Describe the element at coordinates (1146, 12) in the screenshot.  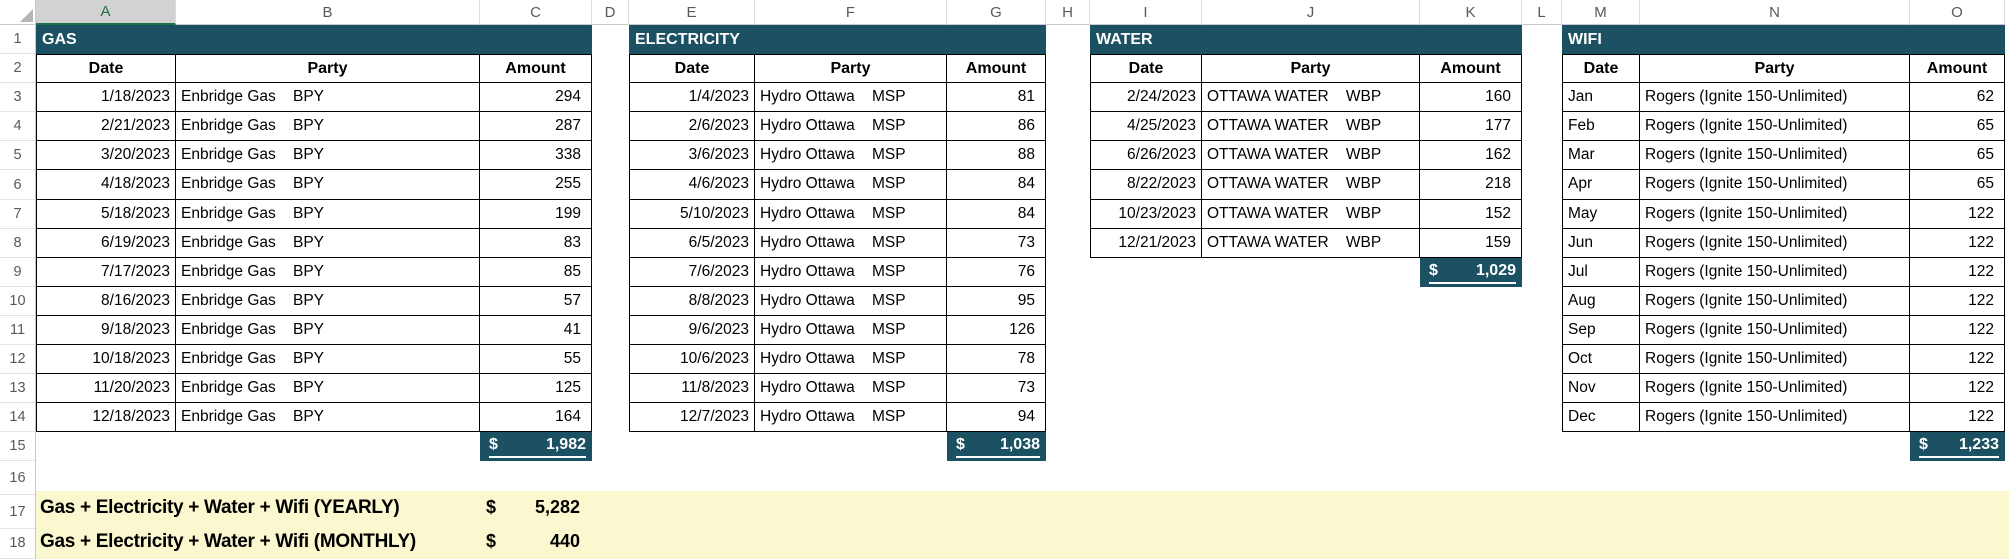
I see `column-header: I` at that location.